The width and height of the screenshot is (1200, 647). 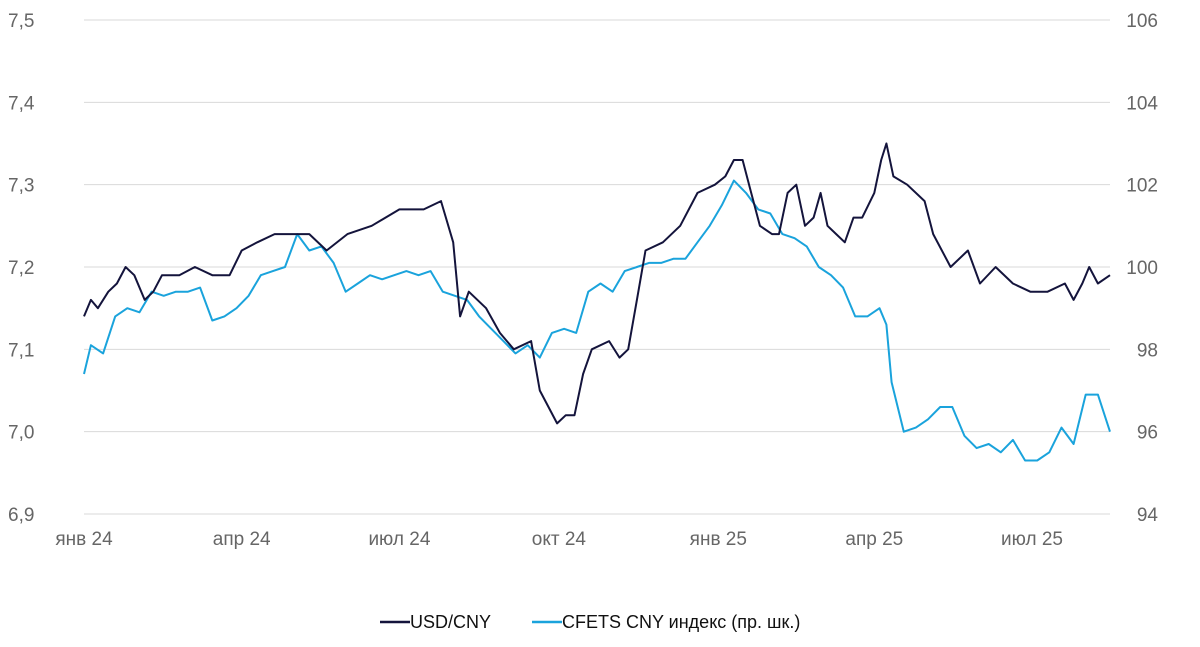 I want to click on legend-label: USD/CNY, so click(x=450, y=622).